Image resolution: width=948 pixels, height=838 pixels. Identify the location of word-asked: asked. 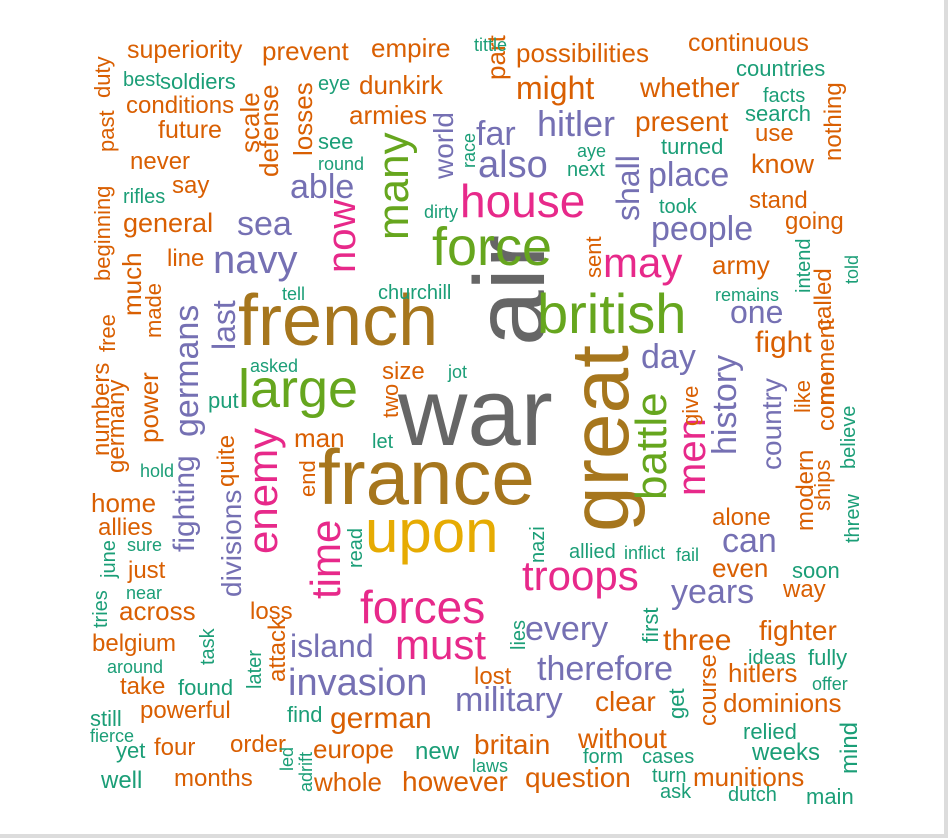
(274, 366).